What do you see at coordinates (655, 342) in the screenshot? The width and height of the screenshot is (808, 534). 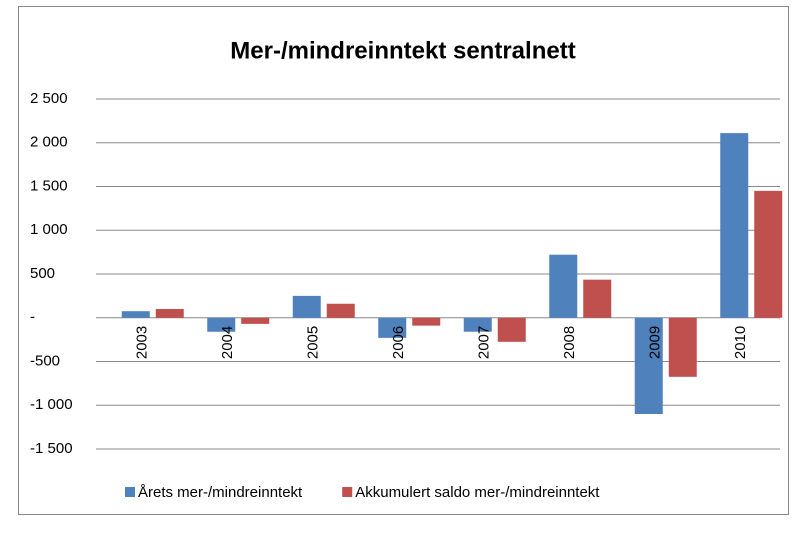 I see `x-tick-label: 2009` at bounding box center [655, 342].